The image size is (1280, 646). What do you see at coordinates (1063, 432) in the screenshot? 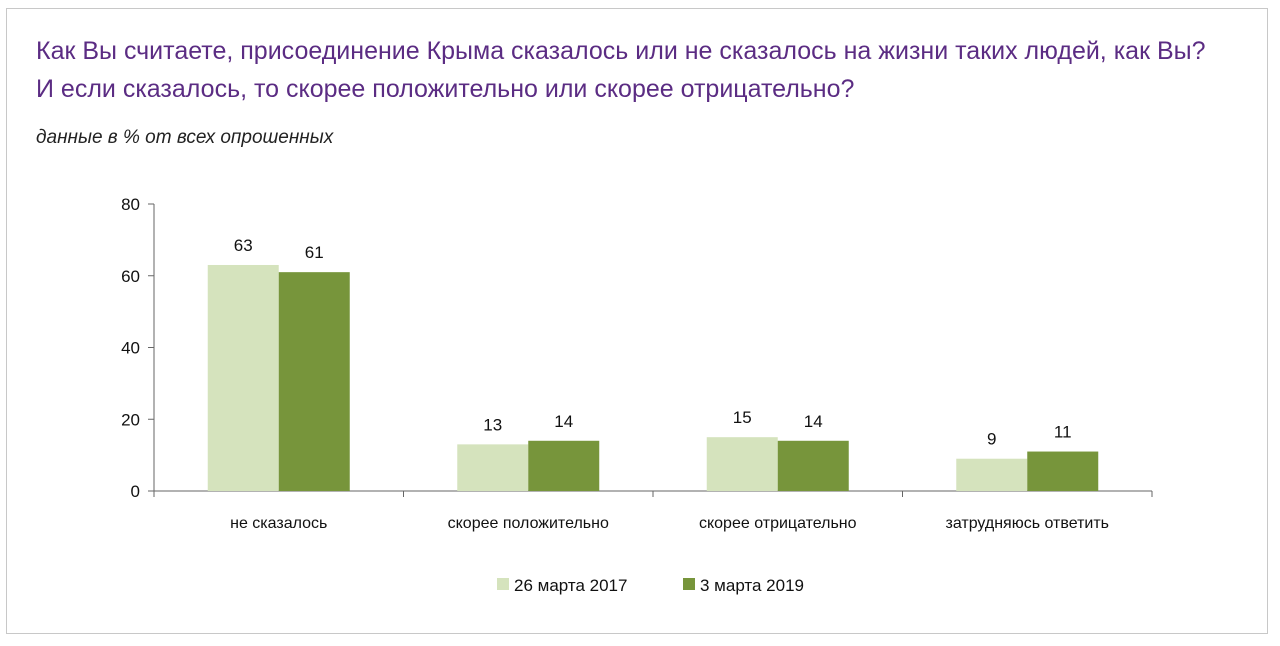
I see `data-label: 11` at bounding box center [1063, 432].